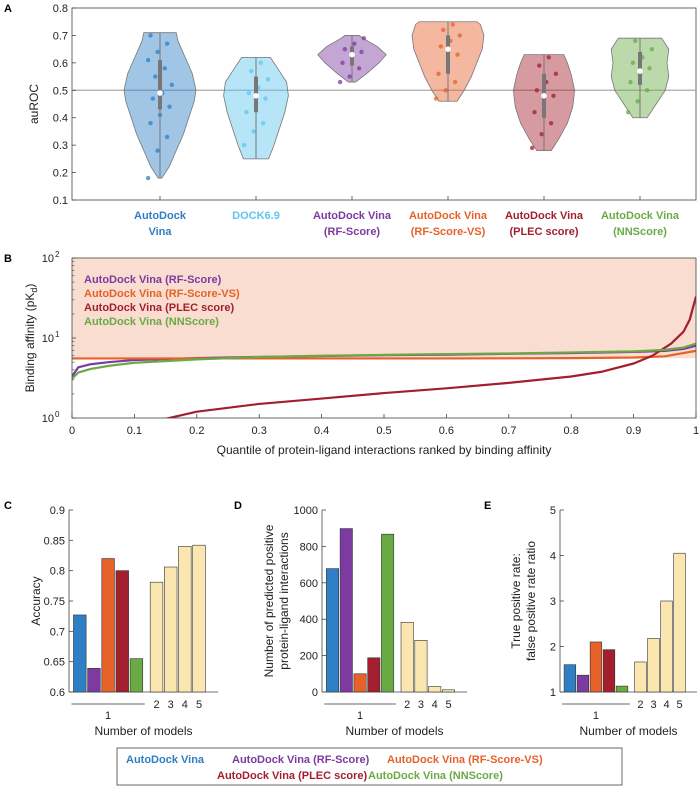 Image resolution: width=700 pixels, height=788 pixels. I want to click on y-tick-exponent-b: 1, so click(57, 334).